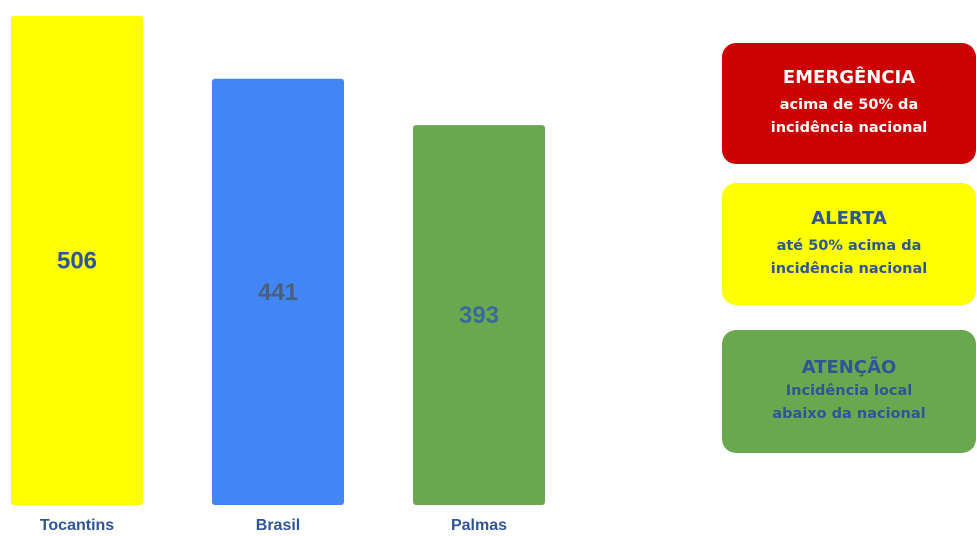 This screenshot has width=977, height=536. I want to click on legend-title-alerta: ALERTA, so click(849, 218).